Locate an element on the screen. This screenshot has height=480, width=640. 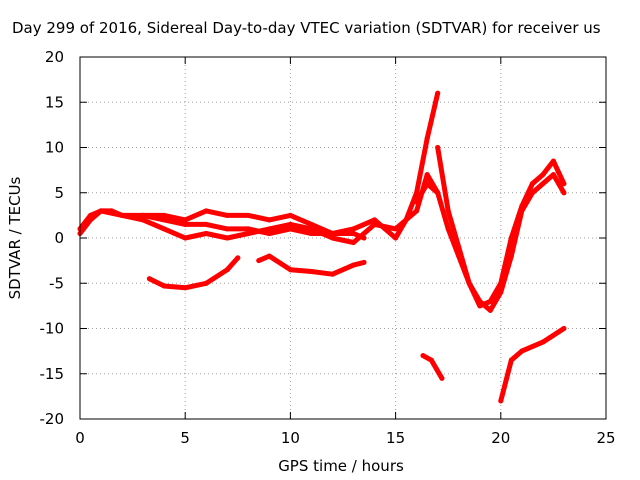
x-tick-label: 15 is located at coordinates (395, 438).